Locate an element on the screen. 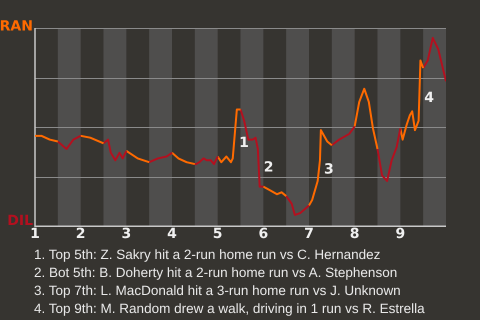 This screenshot has height=320, width=480. text: DIL is located at coordinates (20, 220).